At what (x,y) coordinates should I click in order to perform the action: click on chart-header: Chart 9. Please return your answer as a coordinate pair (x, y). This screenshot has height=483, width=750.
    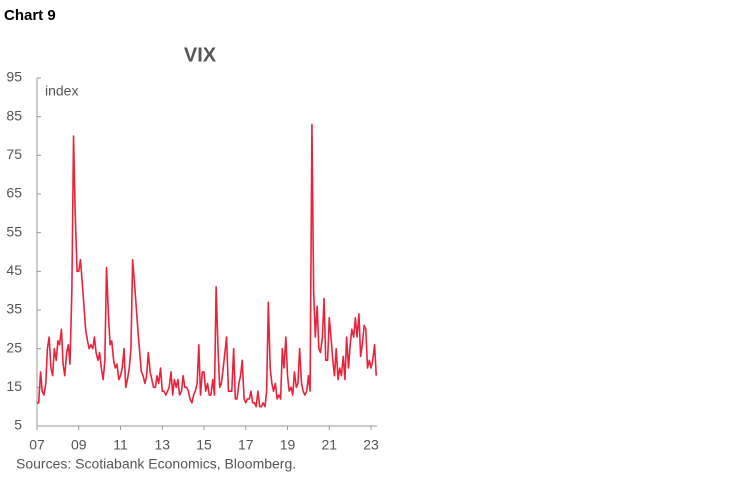
    Looking at the image, I should click on (30, 15).